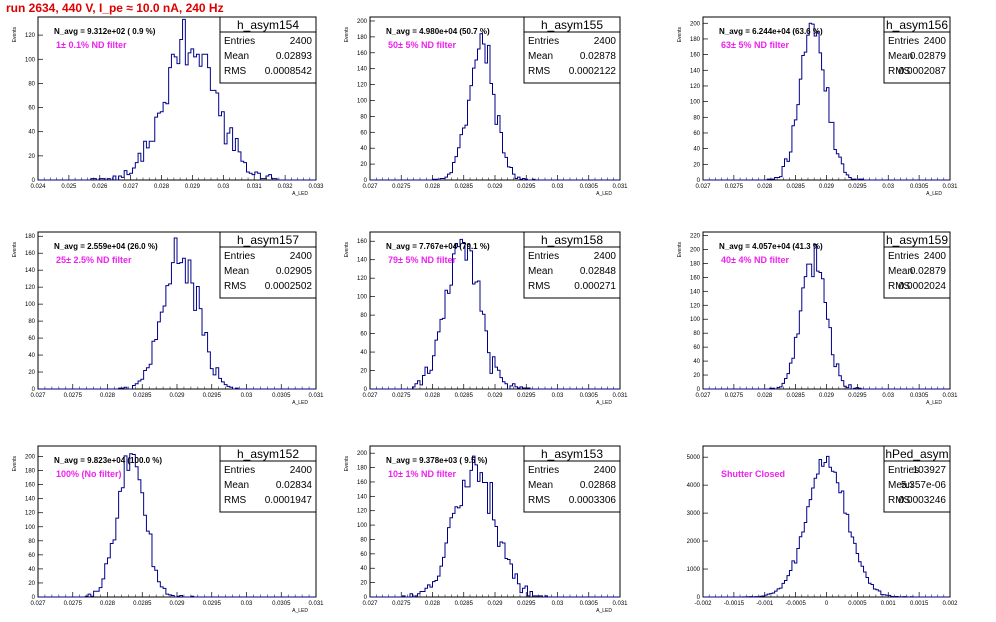 This screenshot has width=996, height=622. I want to click on y-tick-label: 1000, so click(694, 570).